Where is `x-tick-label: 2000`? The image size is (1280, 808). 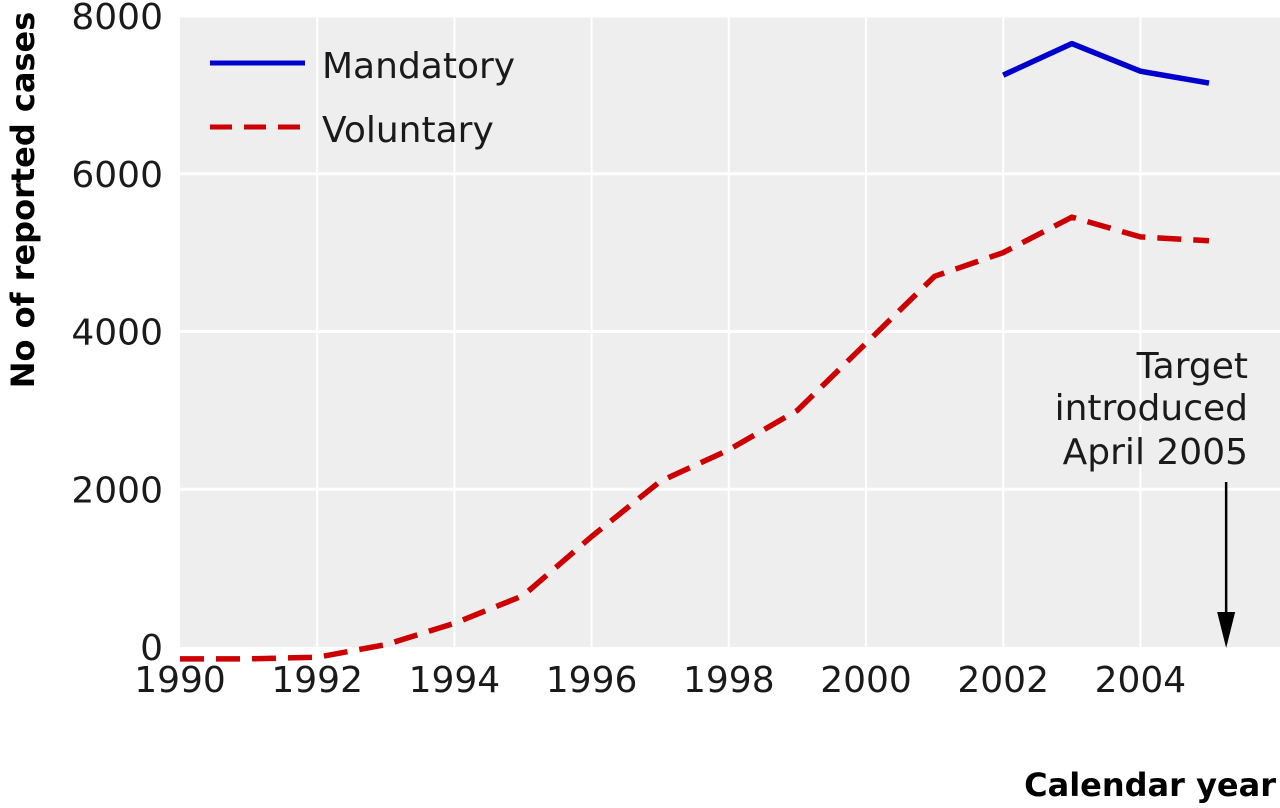
x-tick-label: 2000 is located at coordinates (866, 680).